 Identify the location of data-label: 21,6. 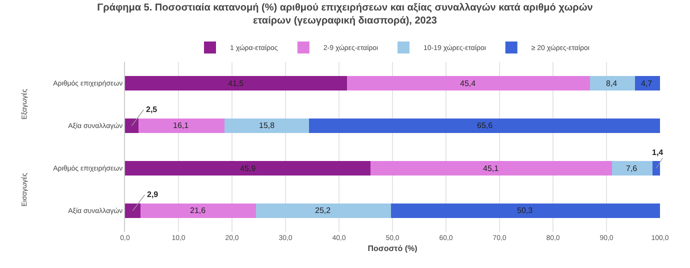
(198, 210).